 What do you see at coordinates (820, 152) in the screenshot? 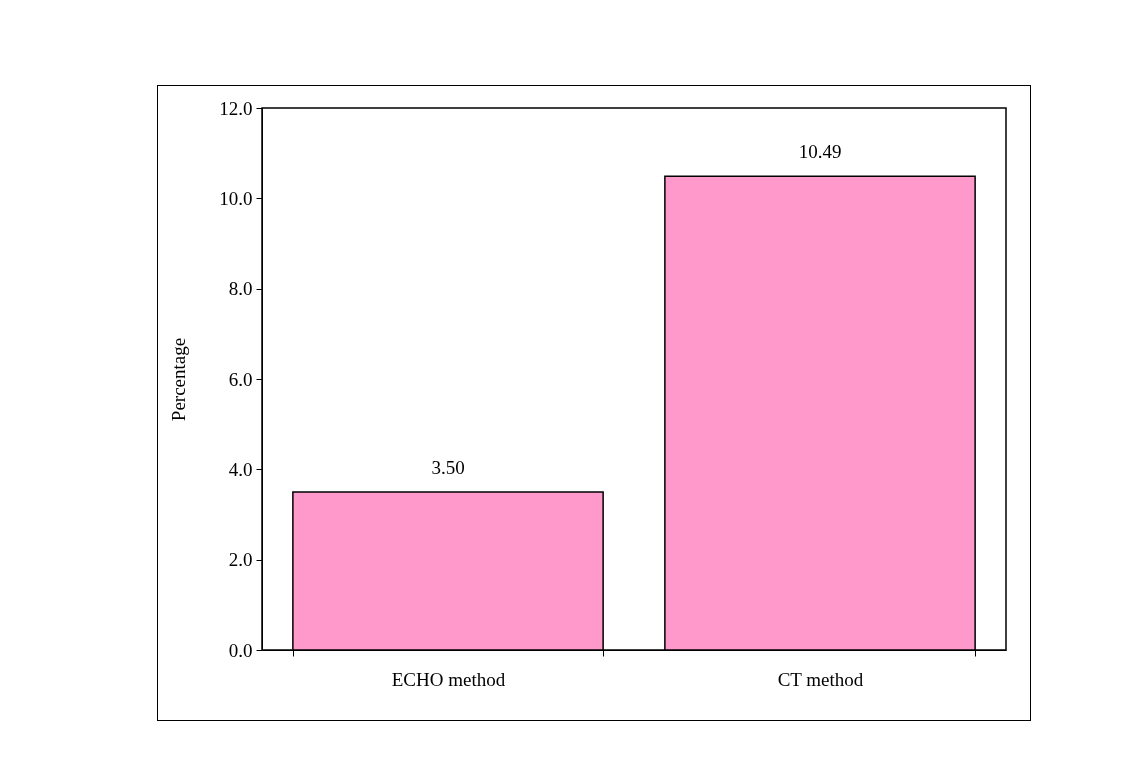
I see `data-label: 10.49` at bounding box center [820, 152].